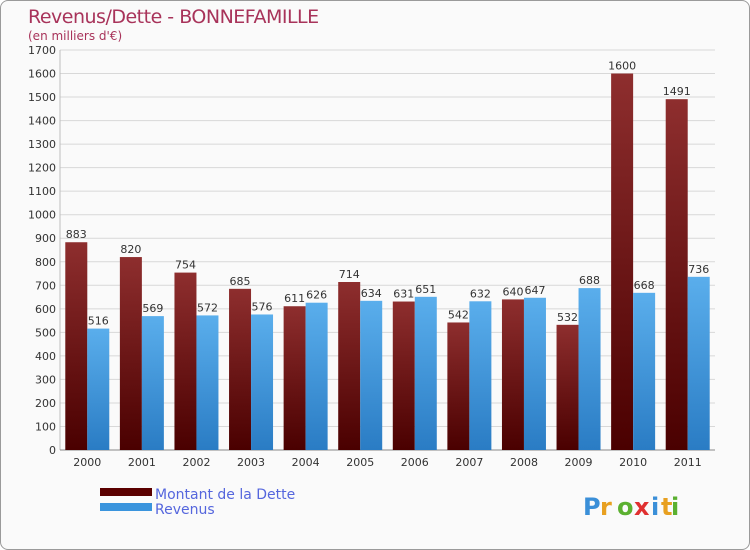  I want to click on logo-letter: o, so click(625, 507).